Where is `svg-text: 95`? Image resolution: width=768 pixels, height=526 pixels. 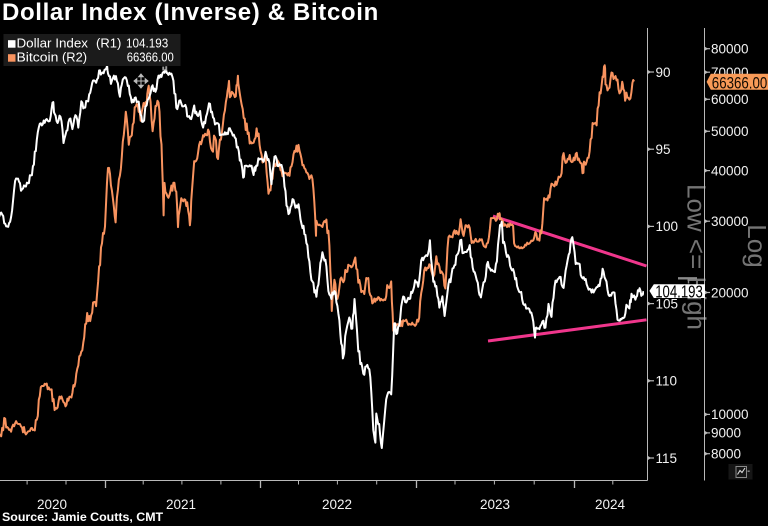 svg-text: 95 is located at coordinates (663, 149).